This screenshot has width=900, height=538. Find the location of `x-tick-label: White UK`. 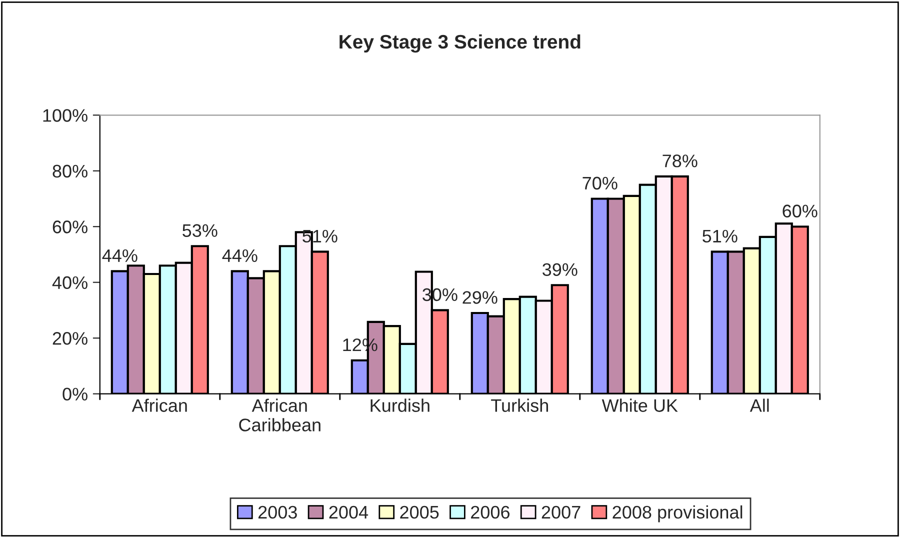

x-tick-label: White UK is located at coordinates (640, 405).